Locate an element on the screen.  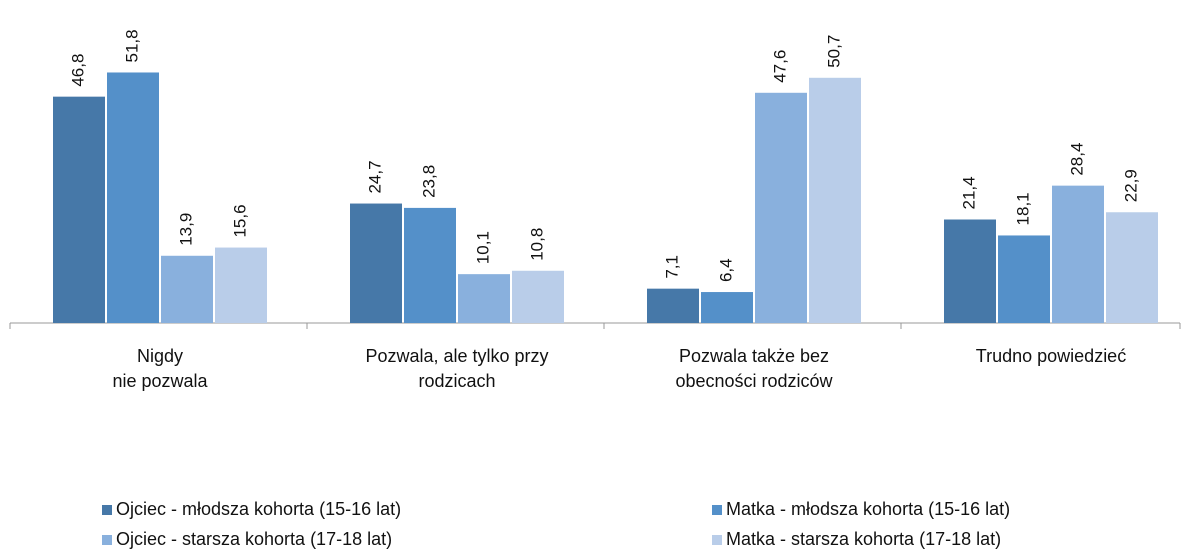
value-label: 6,4 is located at coordinates (725, 270).